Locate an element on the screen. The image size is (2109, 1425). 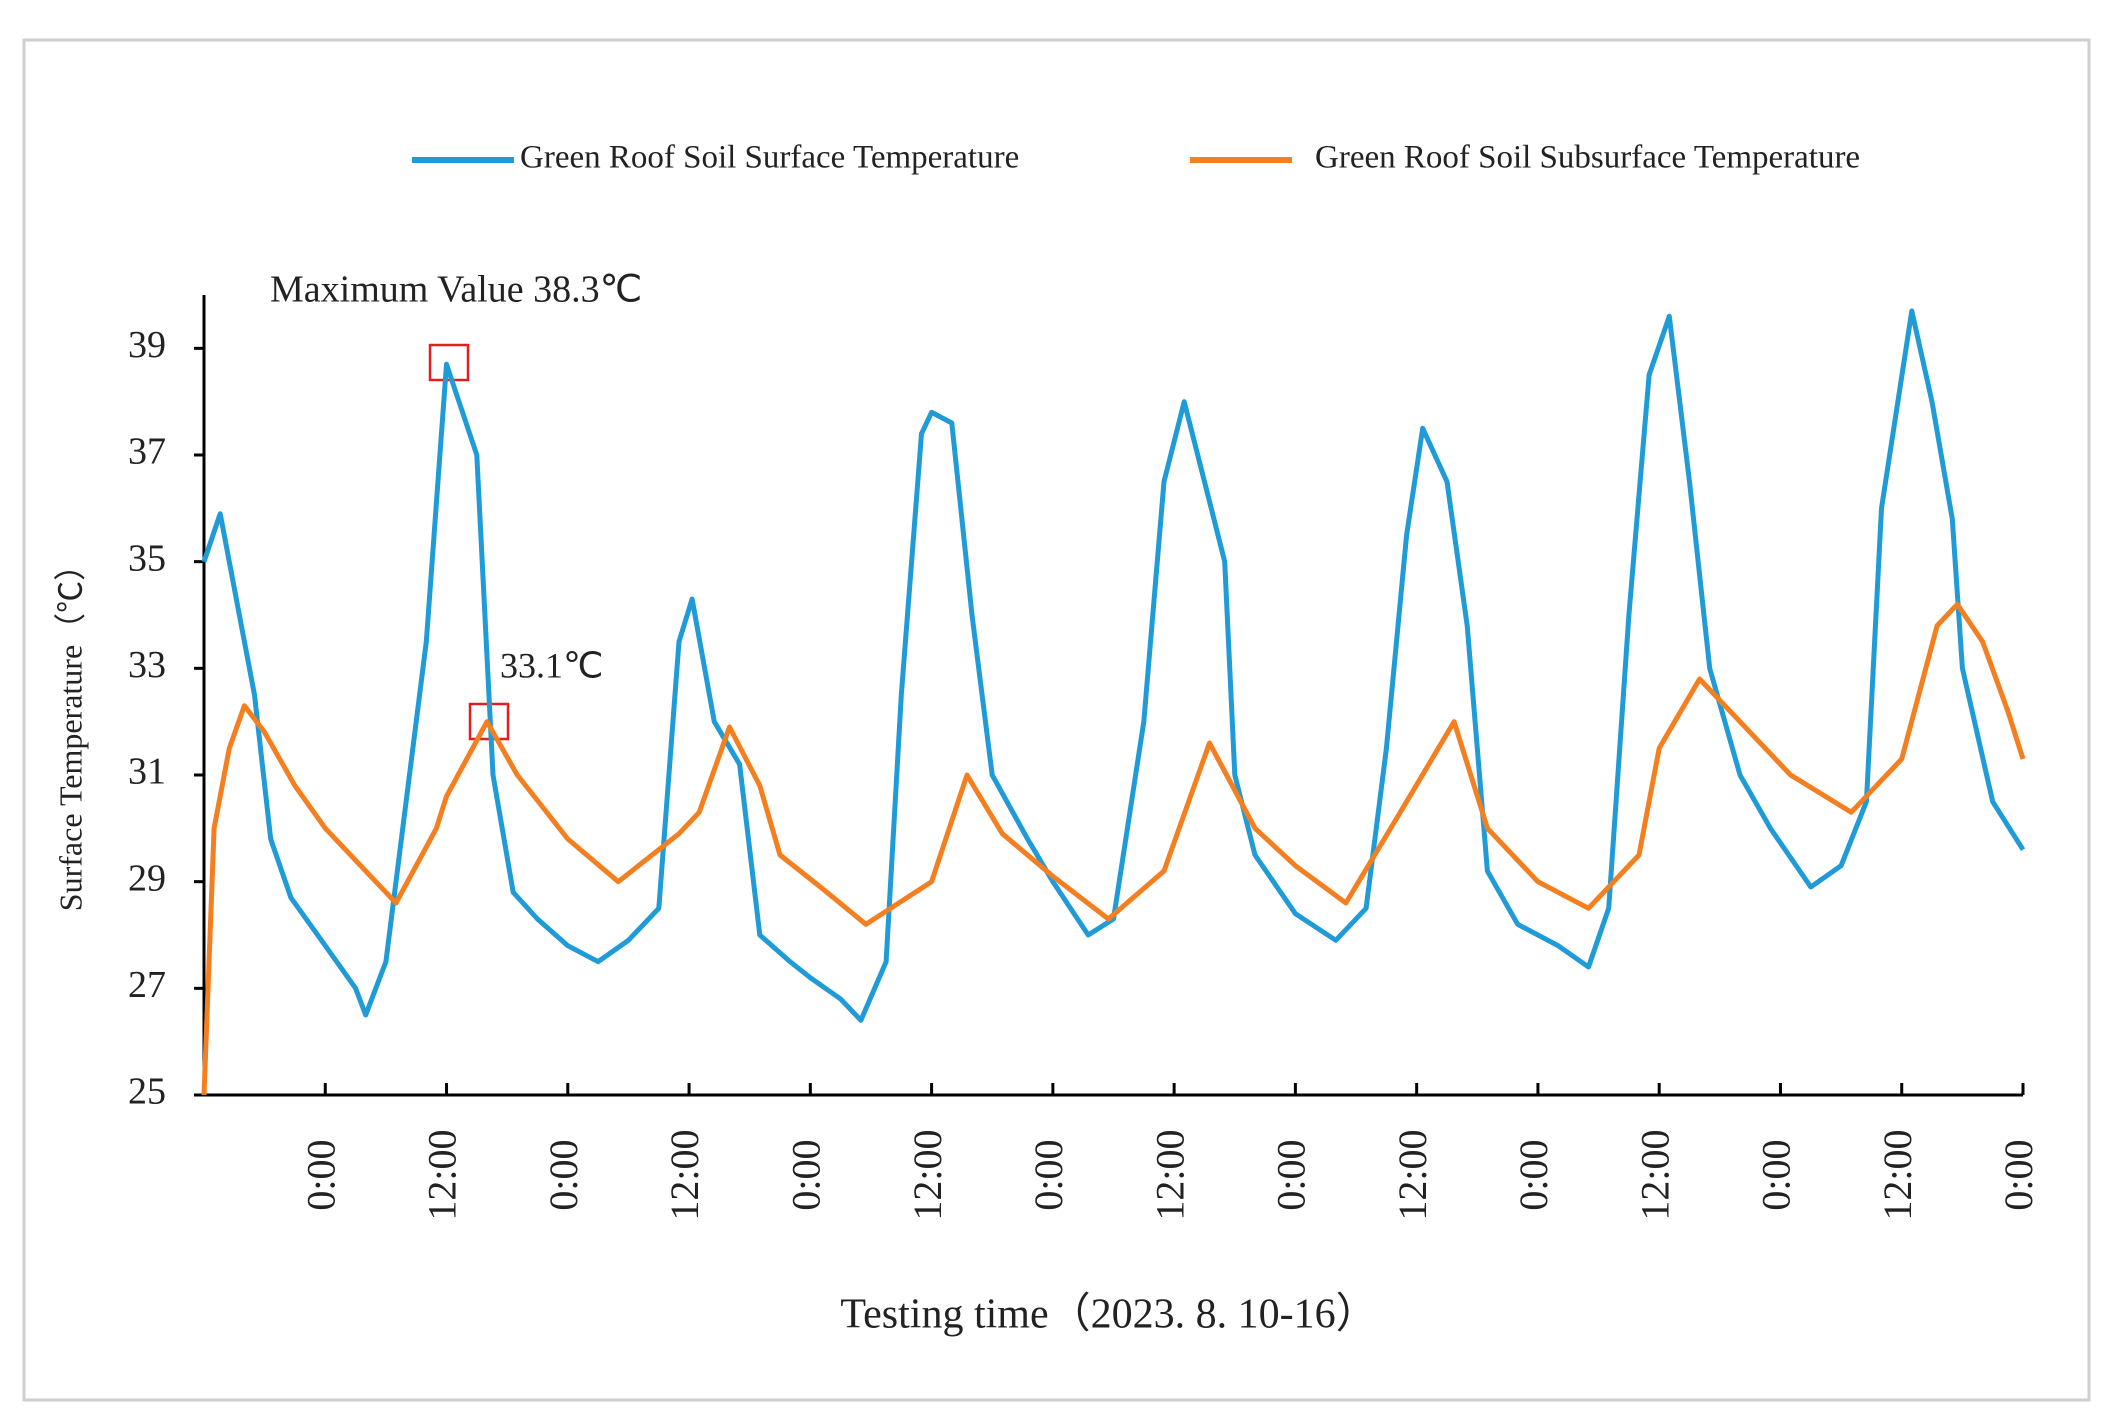
legend-label: Green Roof Soil Subsurface Temperature is located at coordinates (1587, 158).